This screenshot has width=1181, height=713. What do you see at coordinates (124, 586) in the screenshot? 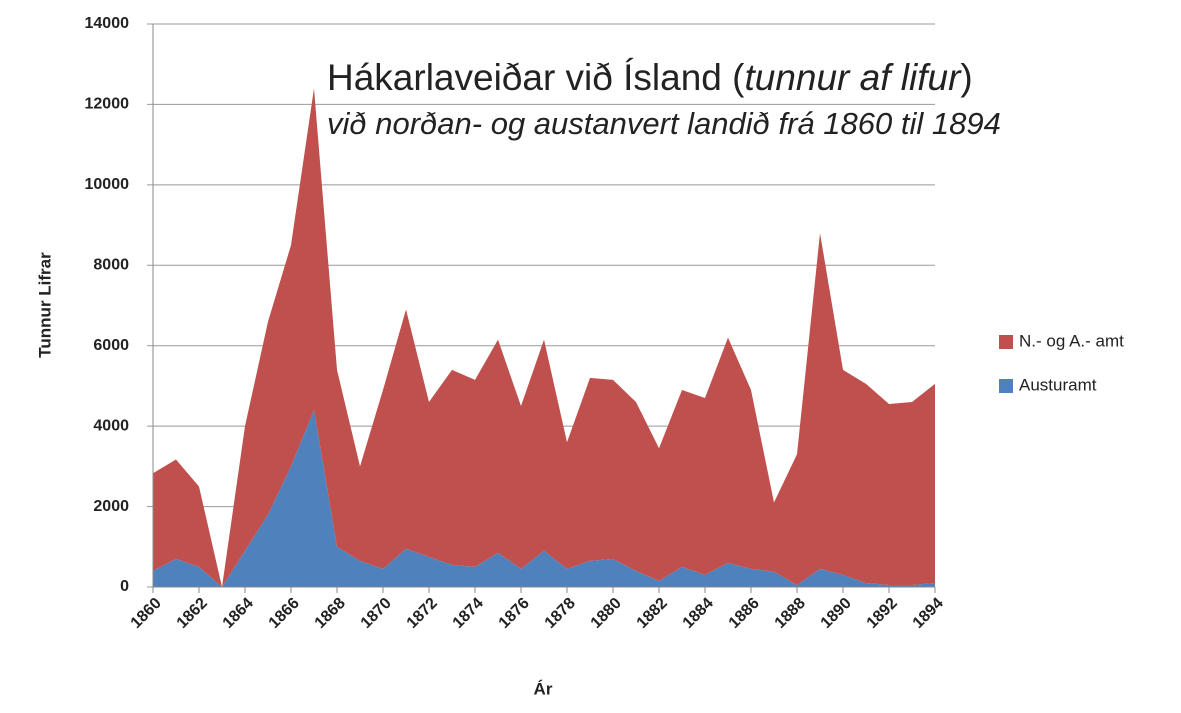
I see `y-tick-label: 0` at bounding box center [124, 586].